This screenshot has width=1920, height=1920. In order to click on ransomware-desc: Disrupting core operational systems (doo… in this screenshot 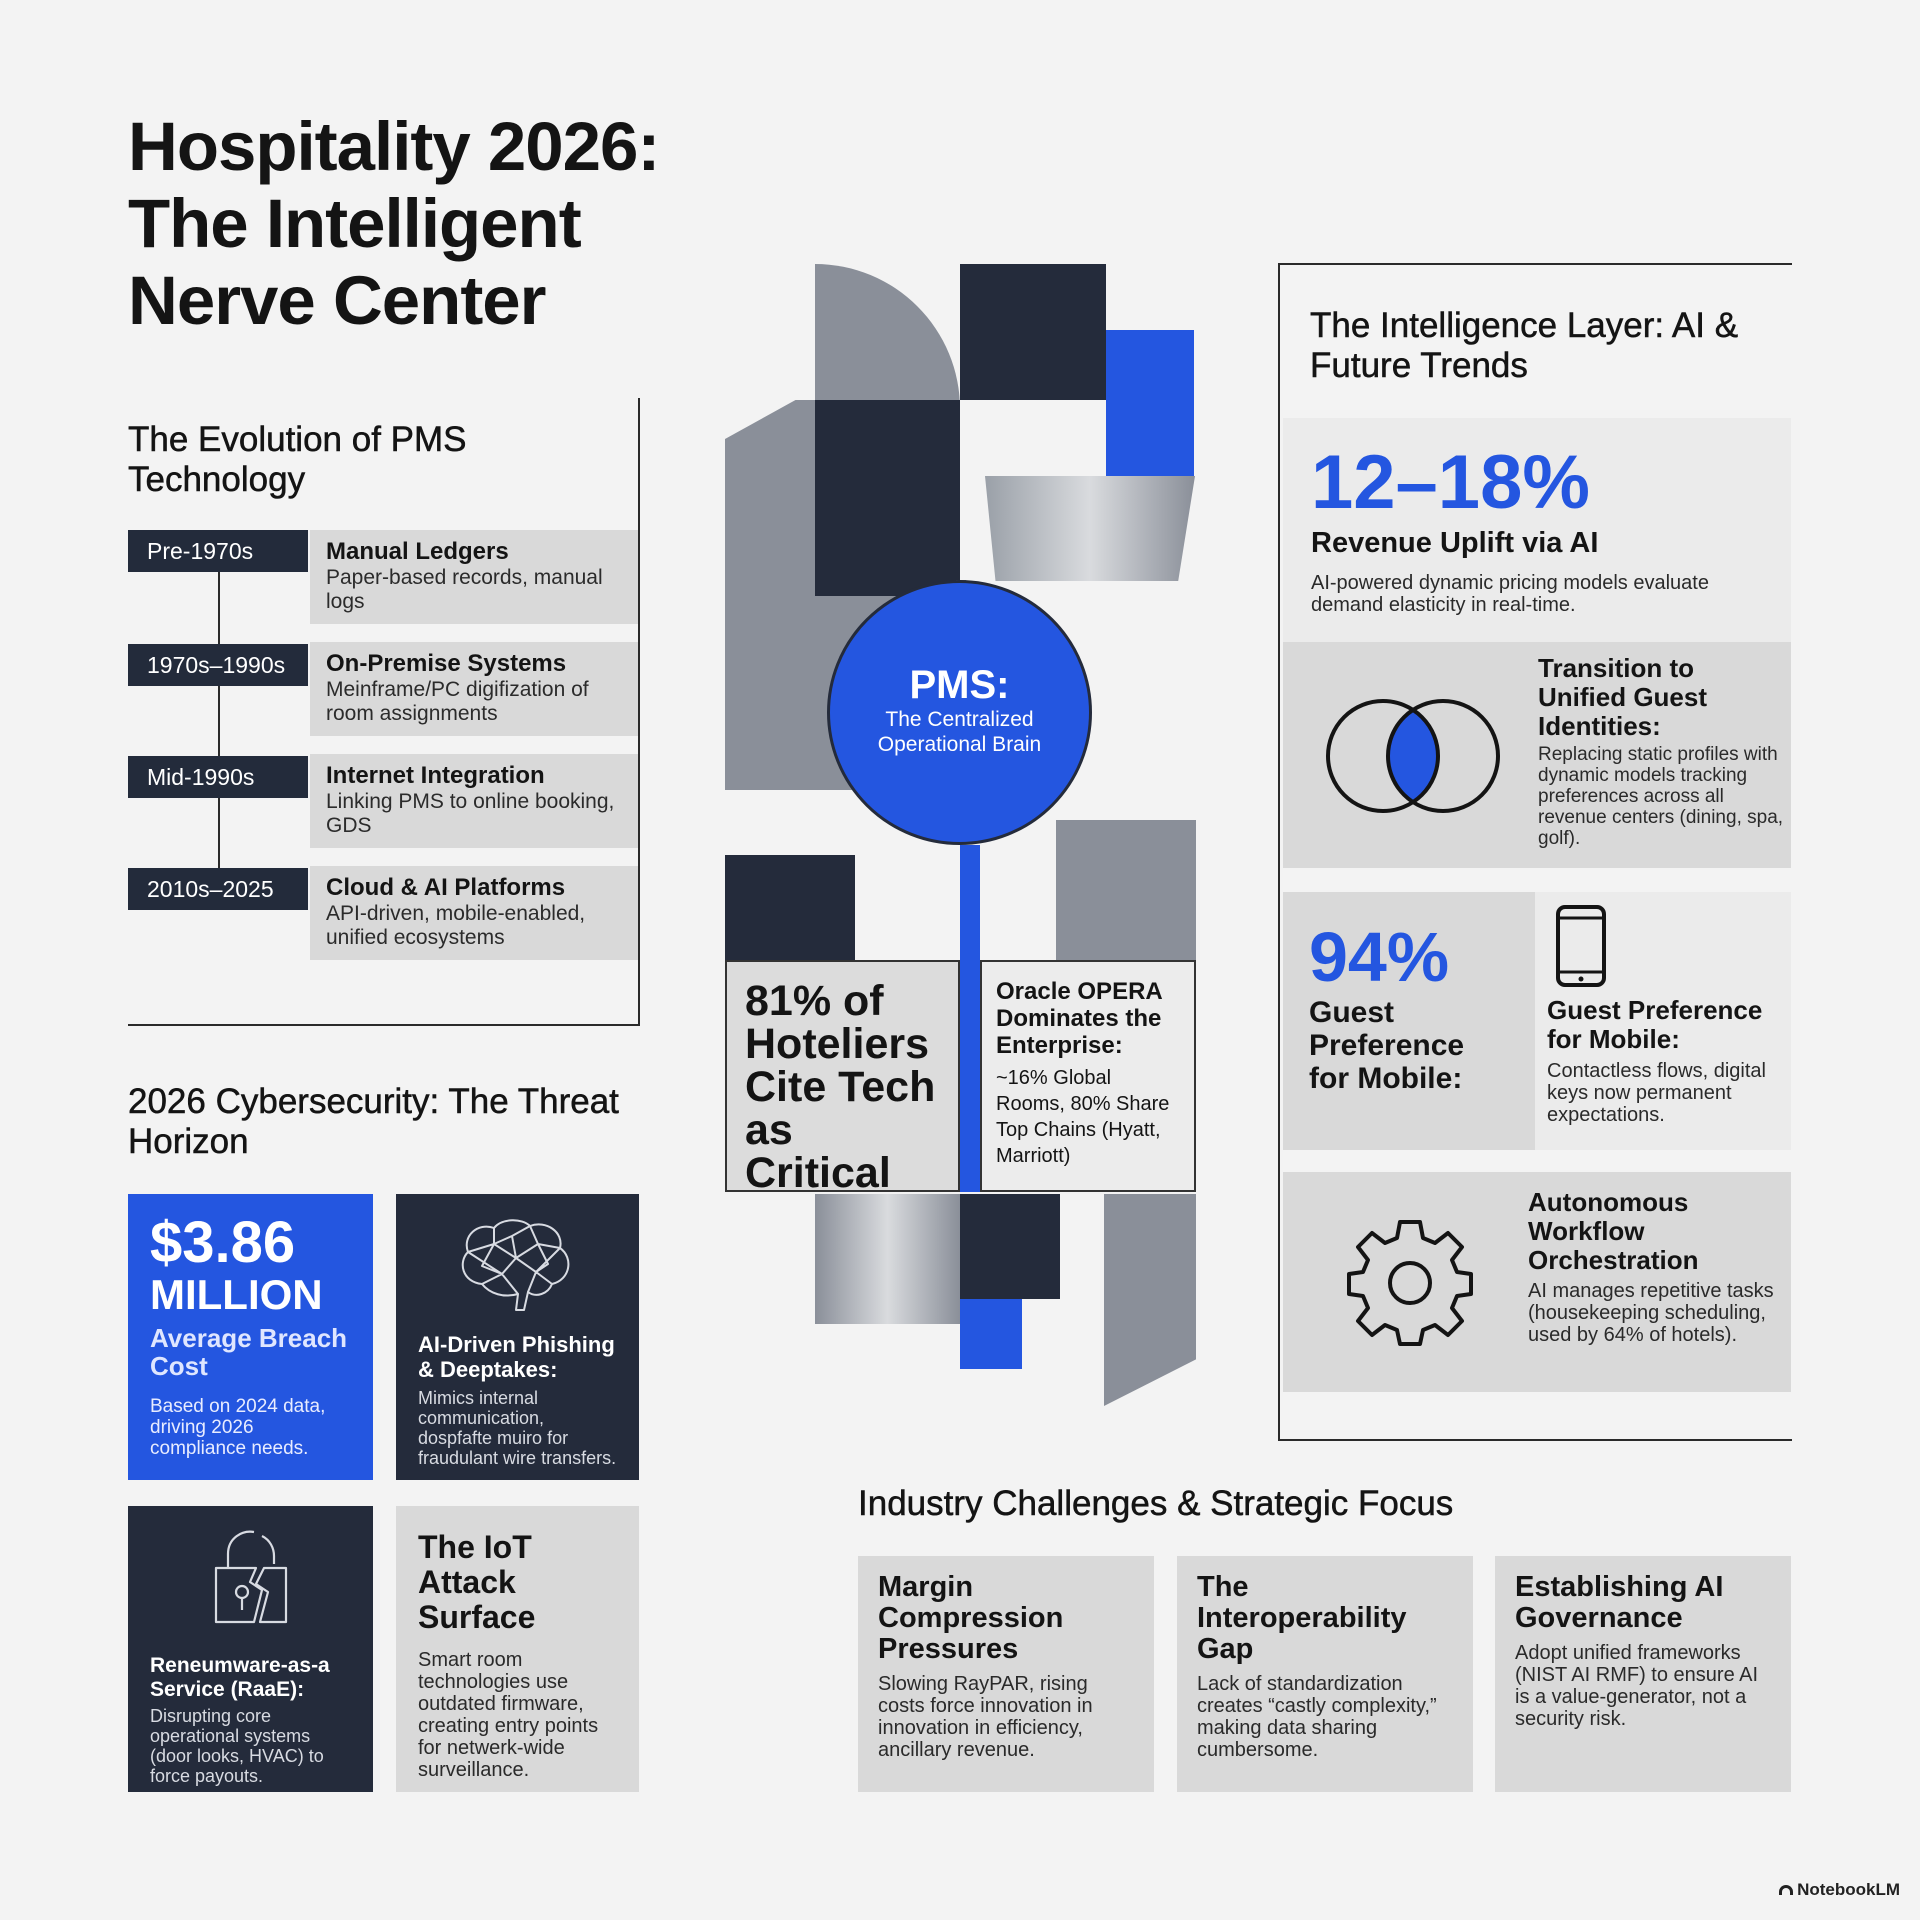, I will do `click(237, 1746)`.